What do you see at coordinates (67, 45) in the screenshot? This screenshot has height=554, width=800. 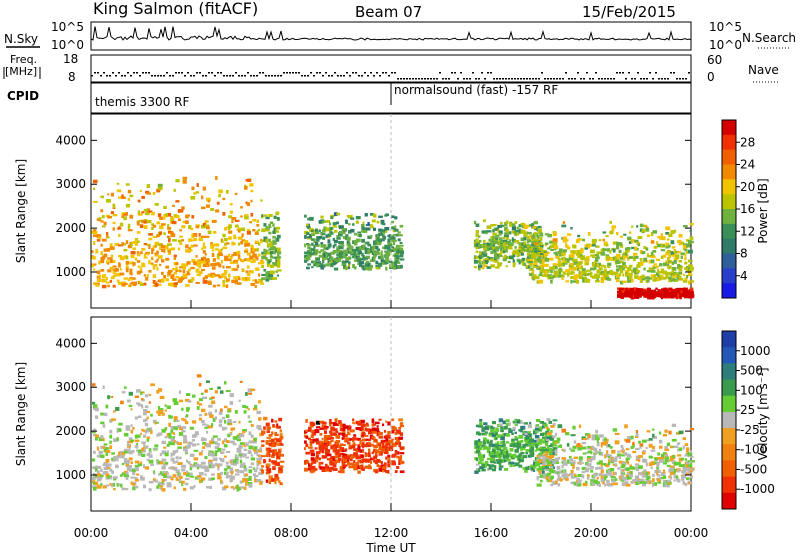 I see `noise-tick-bottom-left: 10^0` at bounding box center [67, 45].